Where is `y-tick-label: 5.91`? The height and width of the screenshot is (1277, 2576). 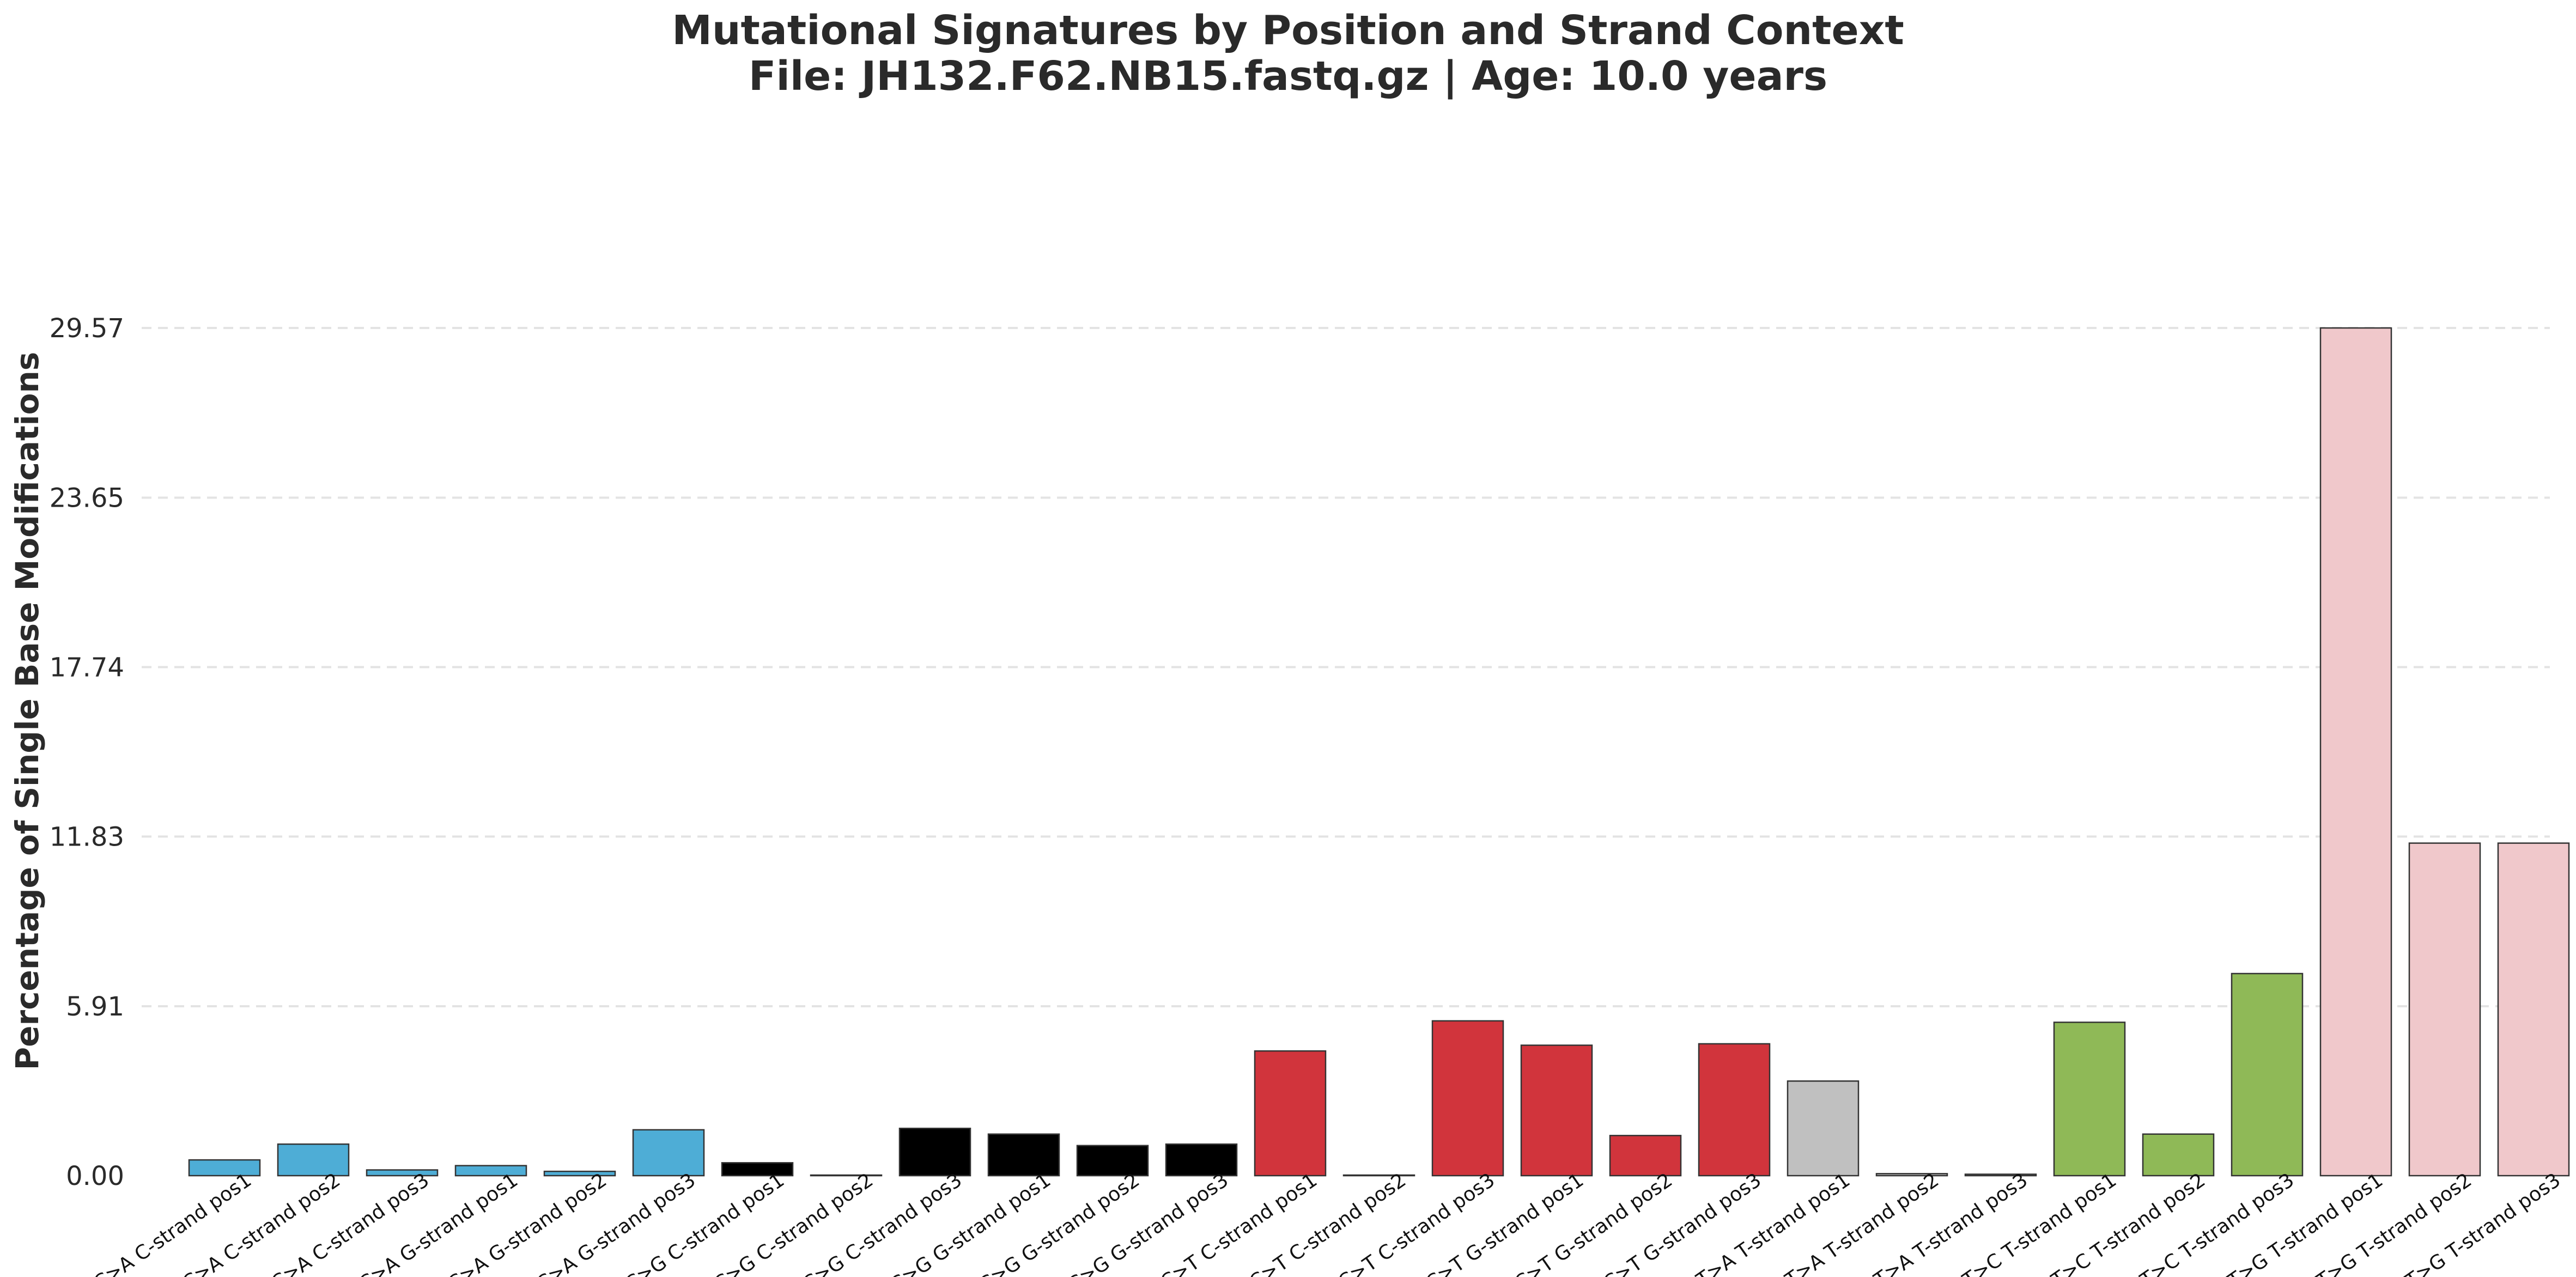 y-tick-label: 5.91 is located at coordinates (95, 1007).